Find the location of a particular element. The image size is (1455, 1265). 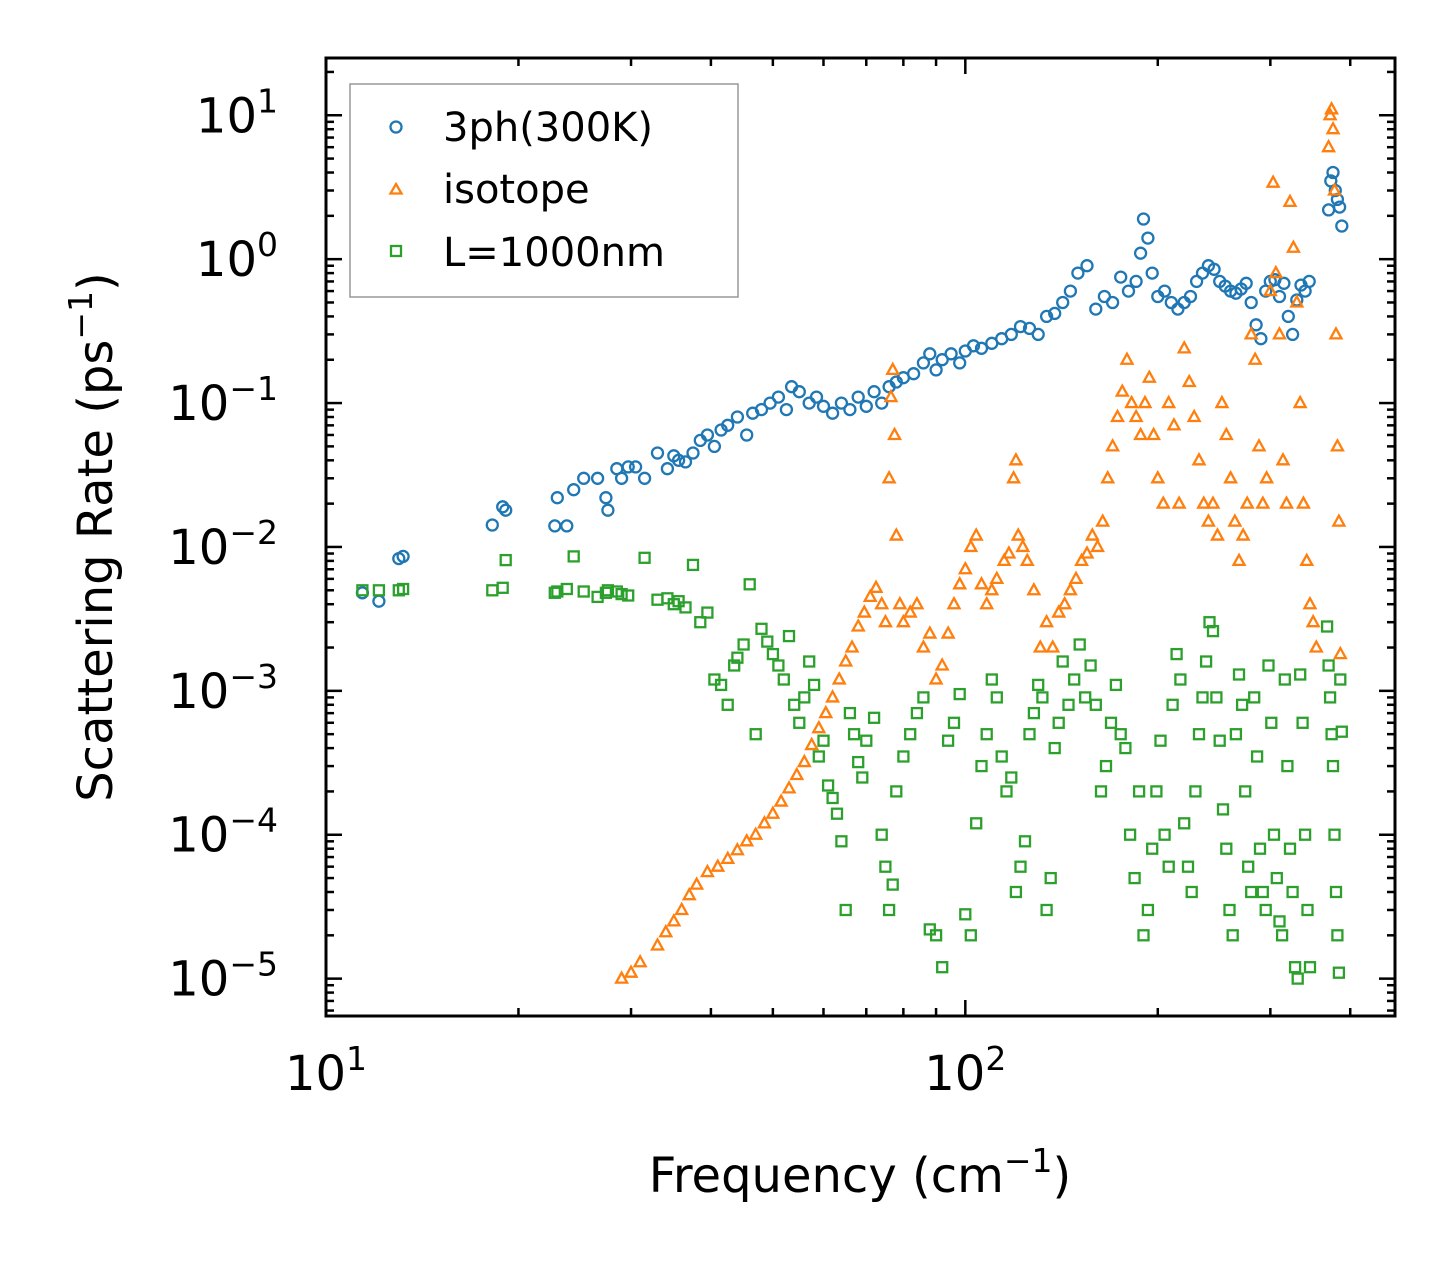

legend-label-boundary: L=1000nm is located at coordinates (554, 253).